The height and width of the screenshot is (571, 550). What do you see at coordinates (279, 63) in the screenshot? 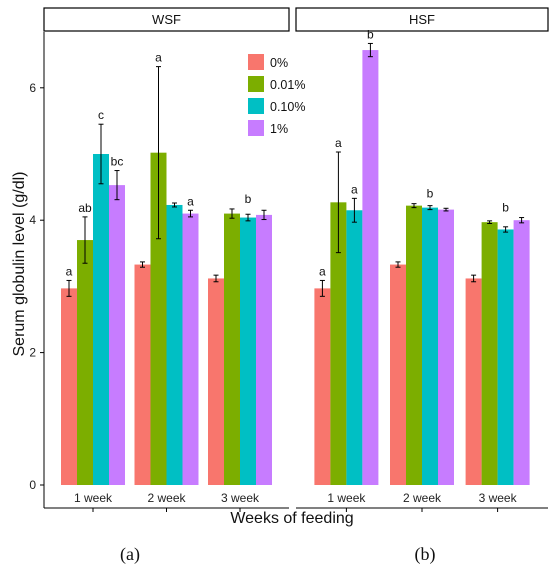
I see `legend-label: 0%` at bounding box center [279, 63].